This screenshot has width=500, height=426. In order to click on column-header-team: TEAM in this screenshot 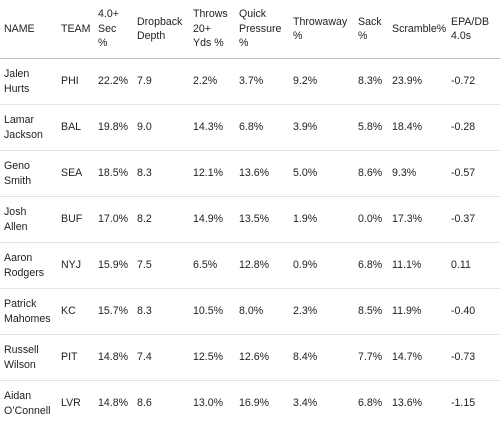, I will do `click(75, 29)`.